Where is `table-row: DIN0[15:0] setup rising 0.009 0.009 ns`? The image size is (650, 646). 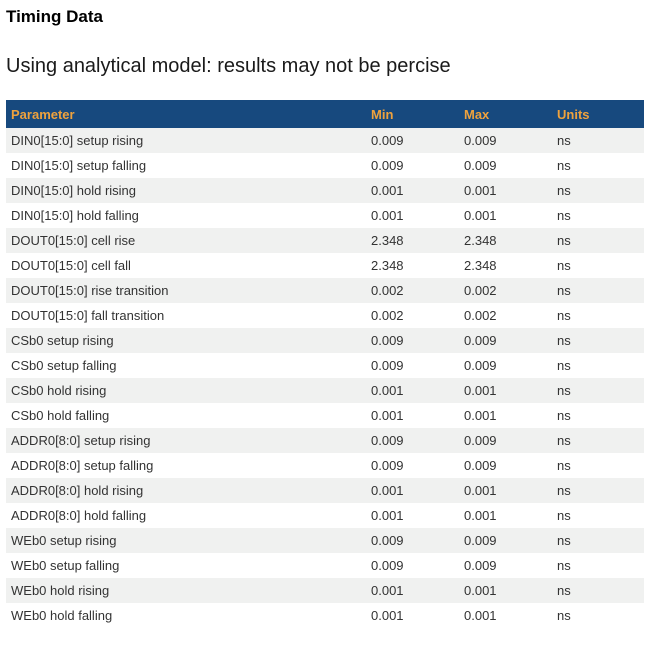
table-row: DIN0[15:0] setup rising 0.009 0.009 ns is located at coordinates (325, 141).